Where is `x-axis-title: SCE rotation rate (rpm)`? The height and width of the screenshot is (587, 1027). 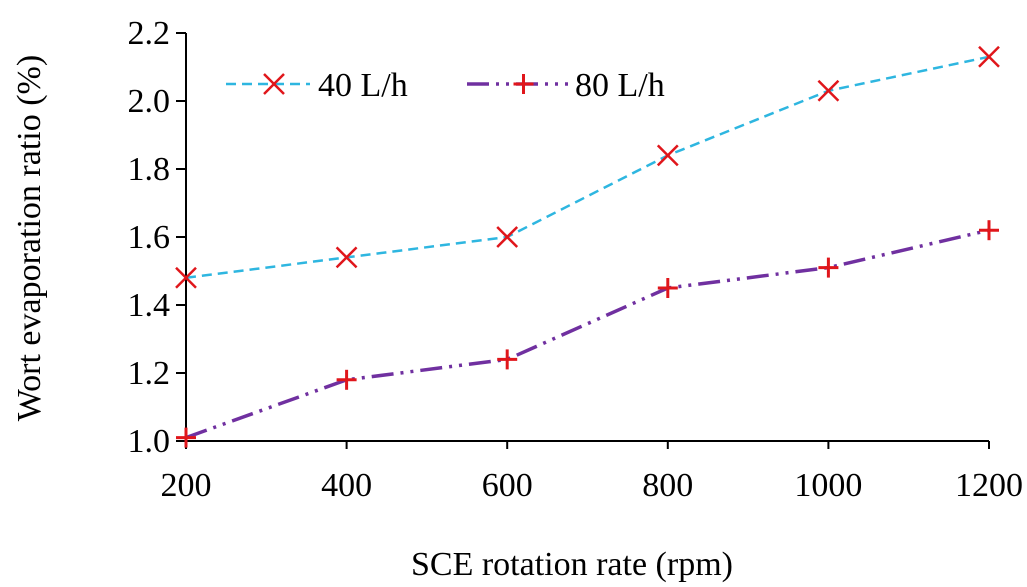
x-axis-title: SCE rotation rate (rpm) is located at coordinates (572, 564).